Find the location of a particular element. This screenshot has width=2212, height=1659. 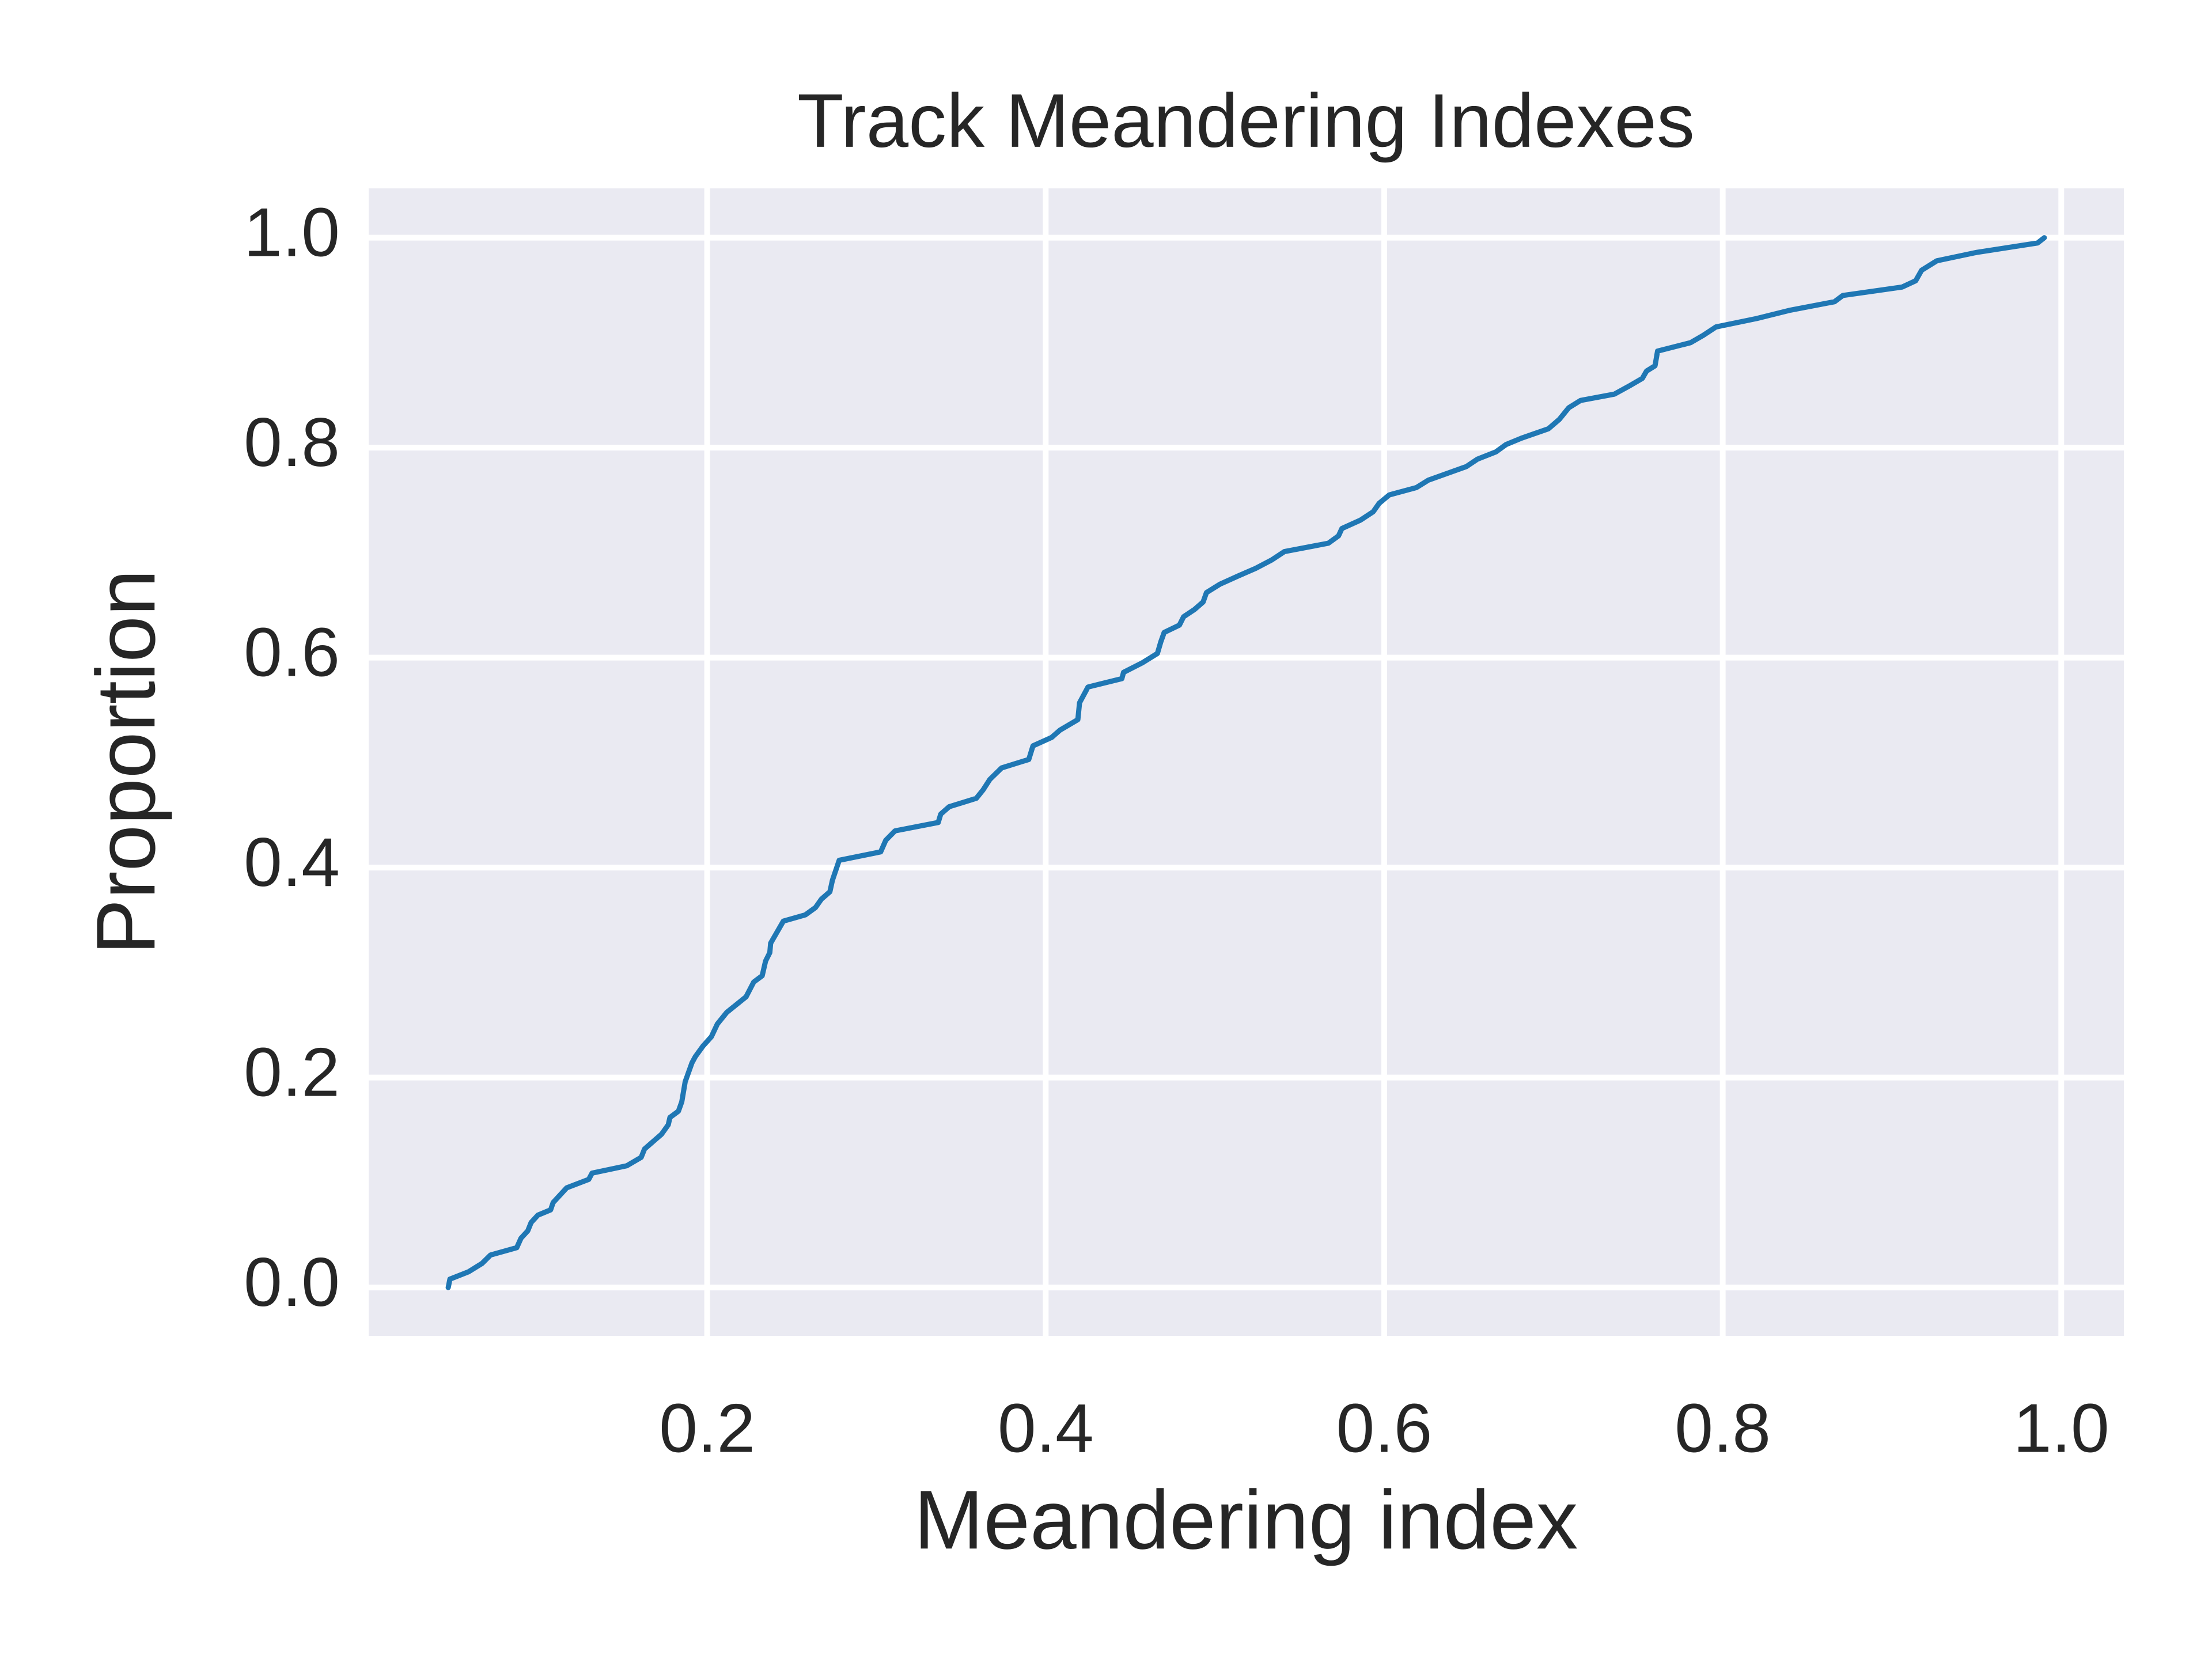

y-axis-label: Proportion is located at coordinates (125, 762).